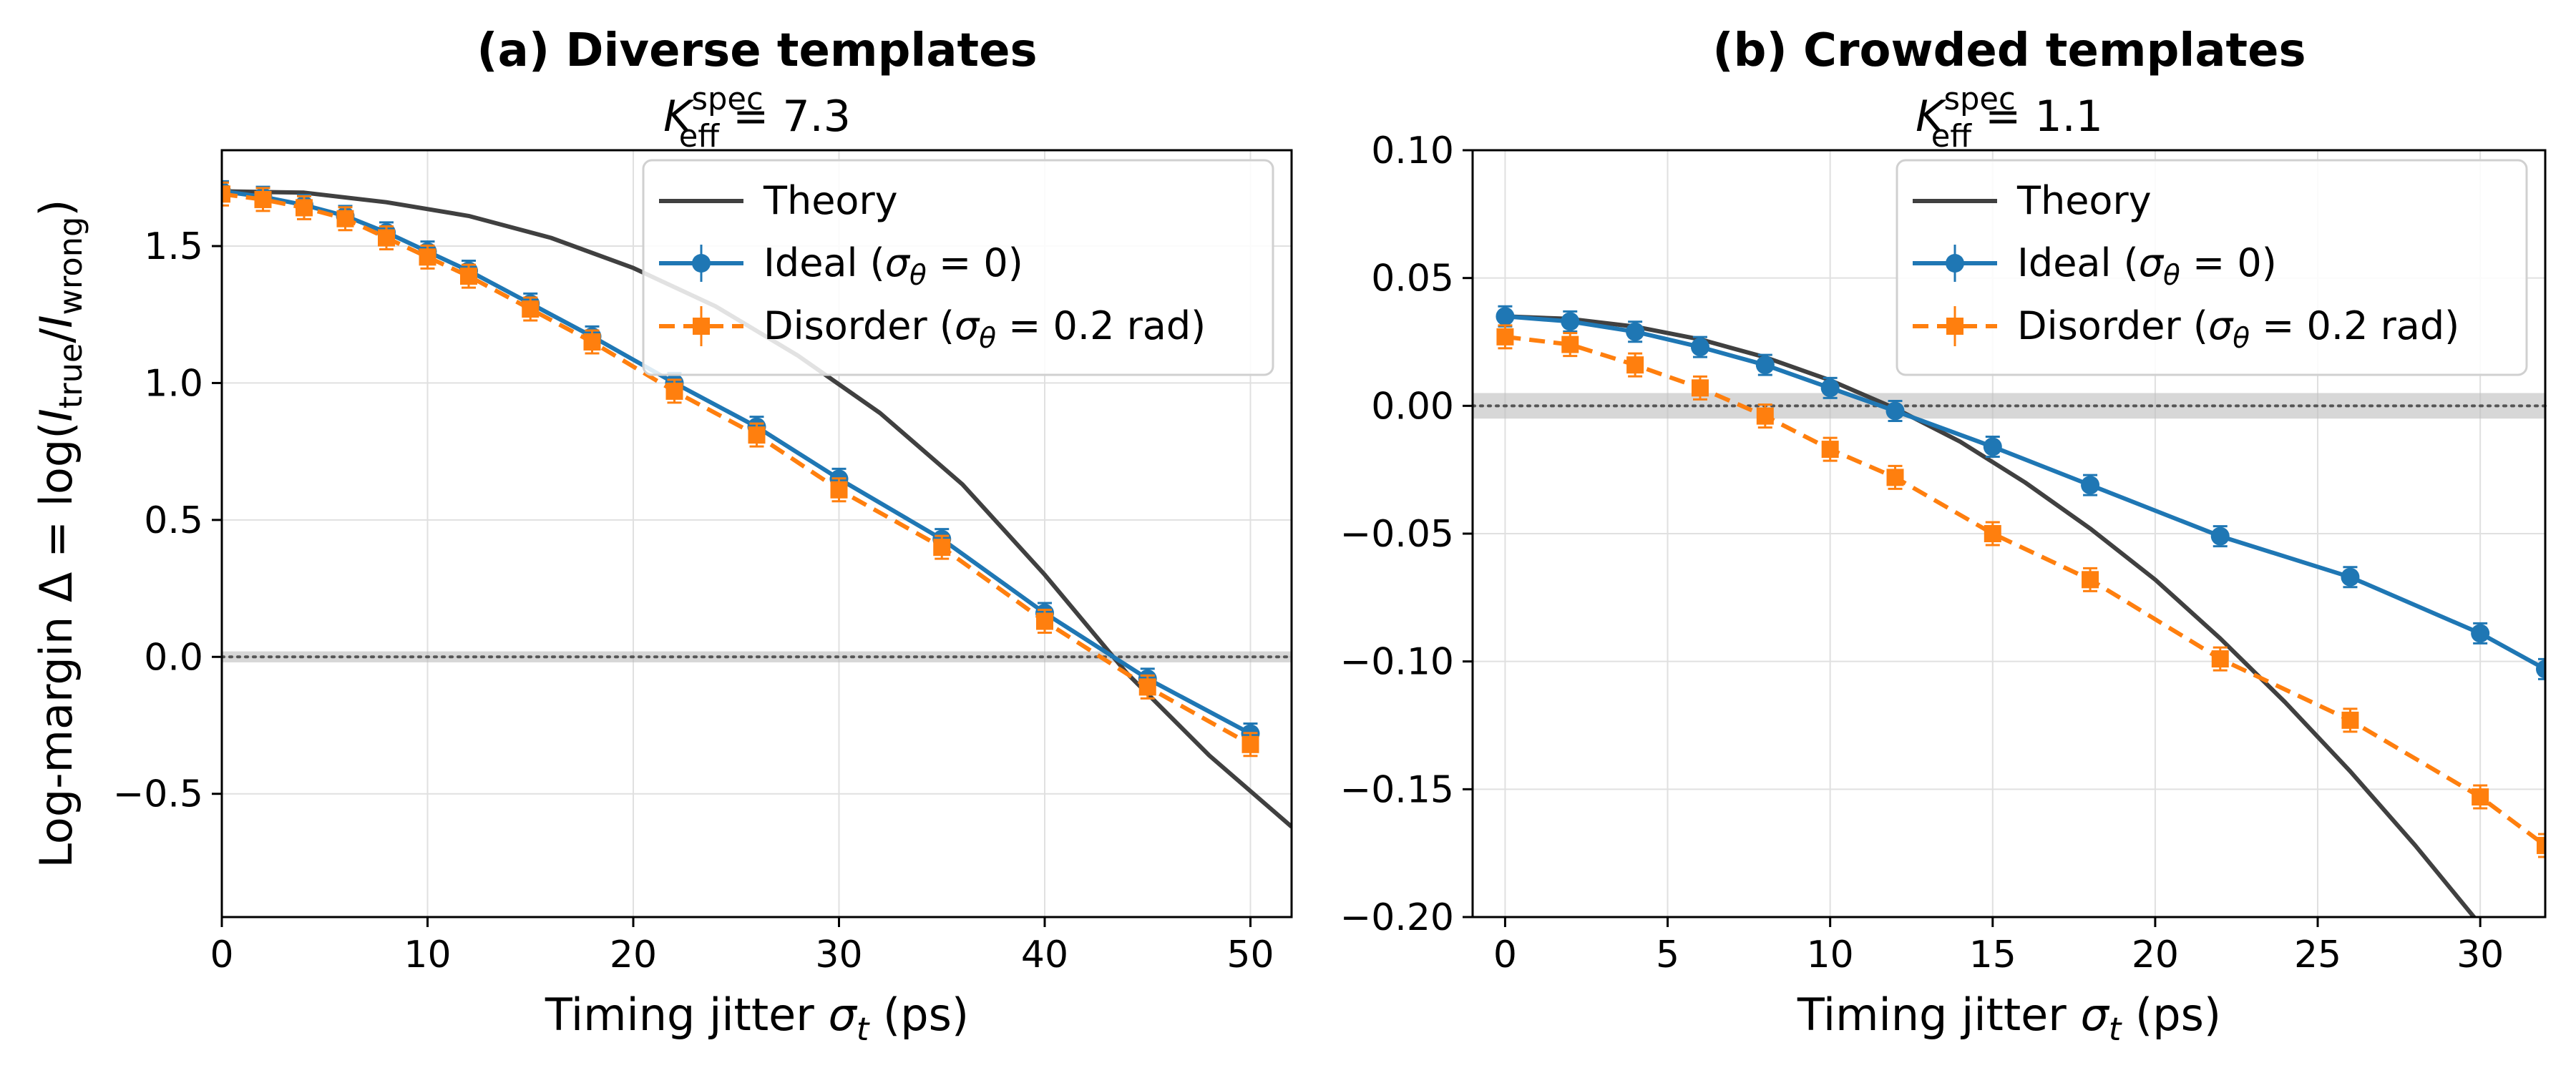  I want to click on panel-title: (b) Crowded templates, so click(2009, 51).